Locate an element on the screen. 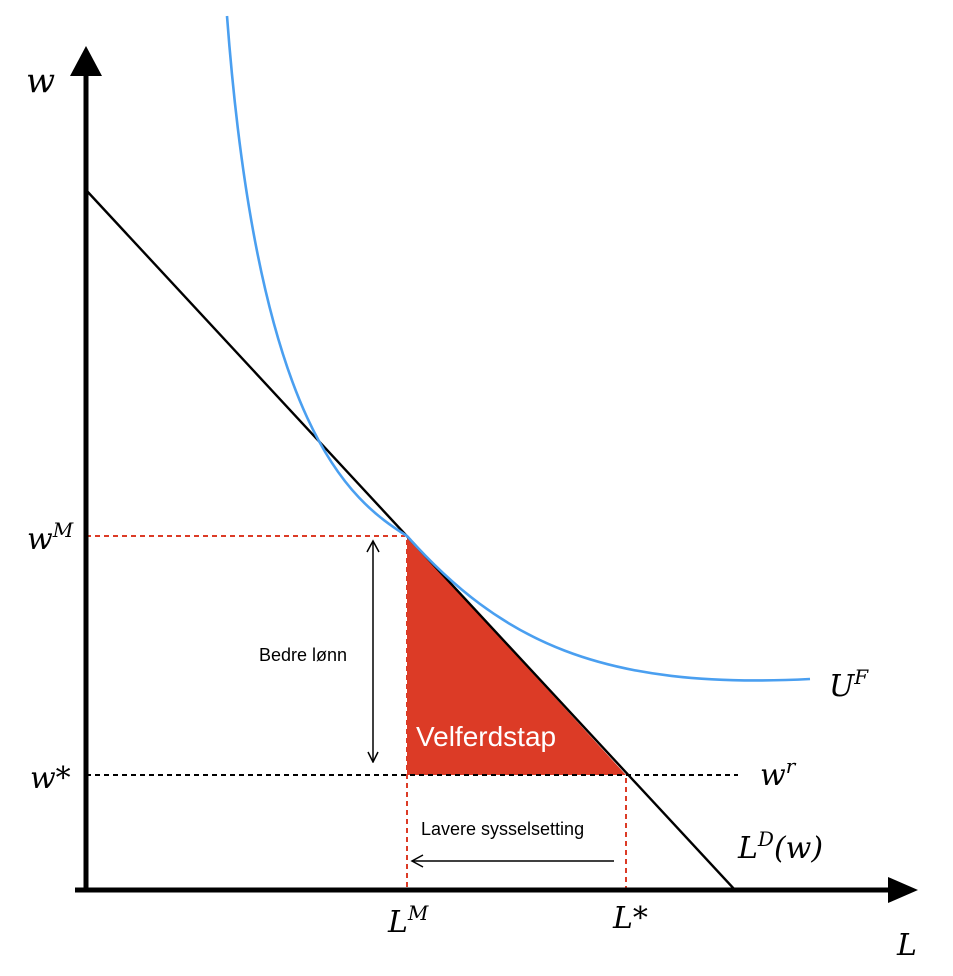 The width and height of the screenshot is (953, 976). wr-line-label: wr is located at coordinates (778, 773).